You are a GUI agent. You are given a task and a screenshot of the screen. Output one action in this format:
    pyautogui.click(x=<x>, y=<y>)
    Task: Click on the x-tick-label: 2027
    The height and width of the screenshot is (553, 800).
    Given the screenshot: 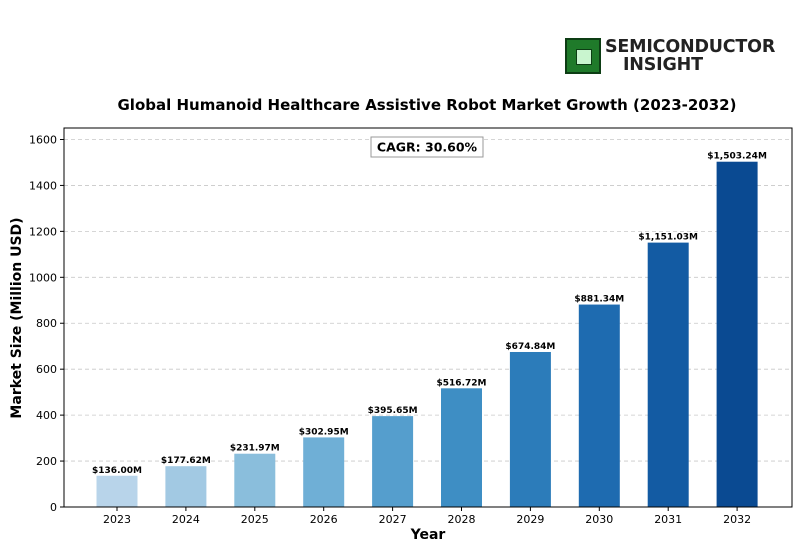 What is the action you would take?
    pyautogui.click(x=393, y=519)
    